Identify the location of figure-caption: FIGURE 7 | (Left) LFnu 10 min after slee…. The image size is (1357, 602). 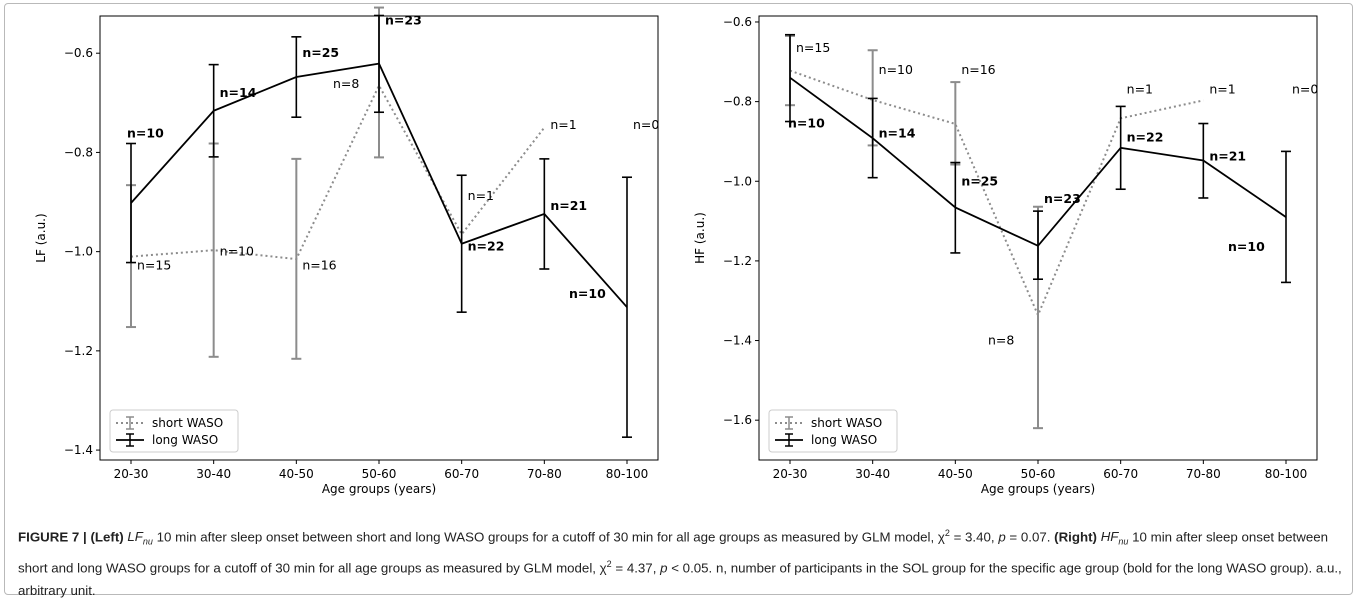
(680, 562).